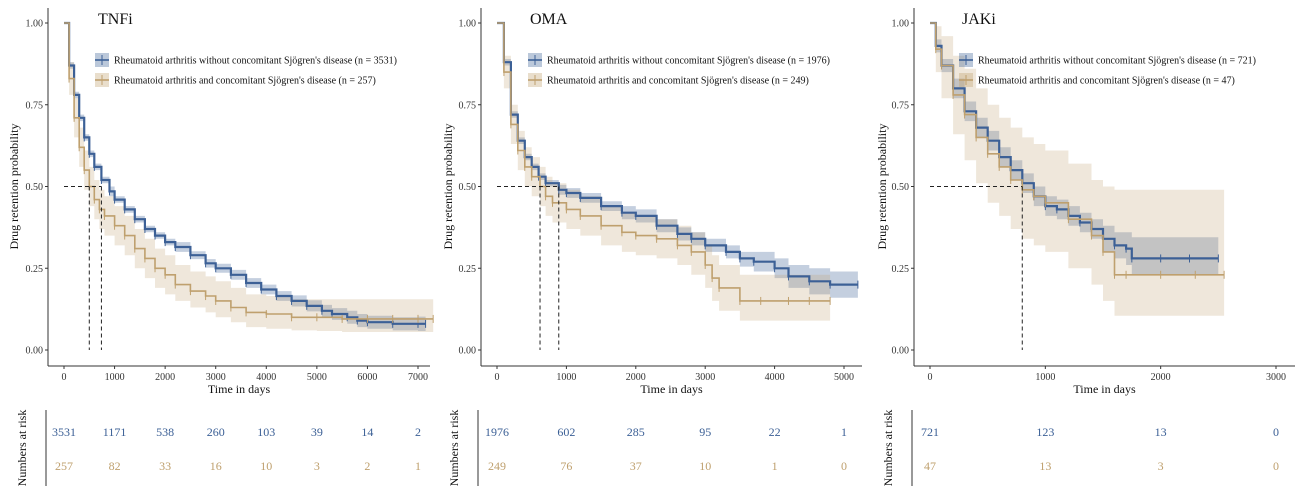 Image resolution: width=1298 pixels, height=495 pixels. I want to click on tnfi-x-tick-label: 7000, so click(418, 377).